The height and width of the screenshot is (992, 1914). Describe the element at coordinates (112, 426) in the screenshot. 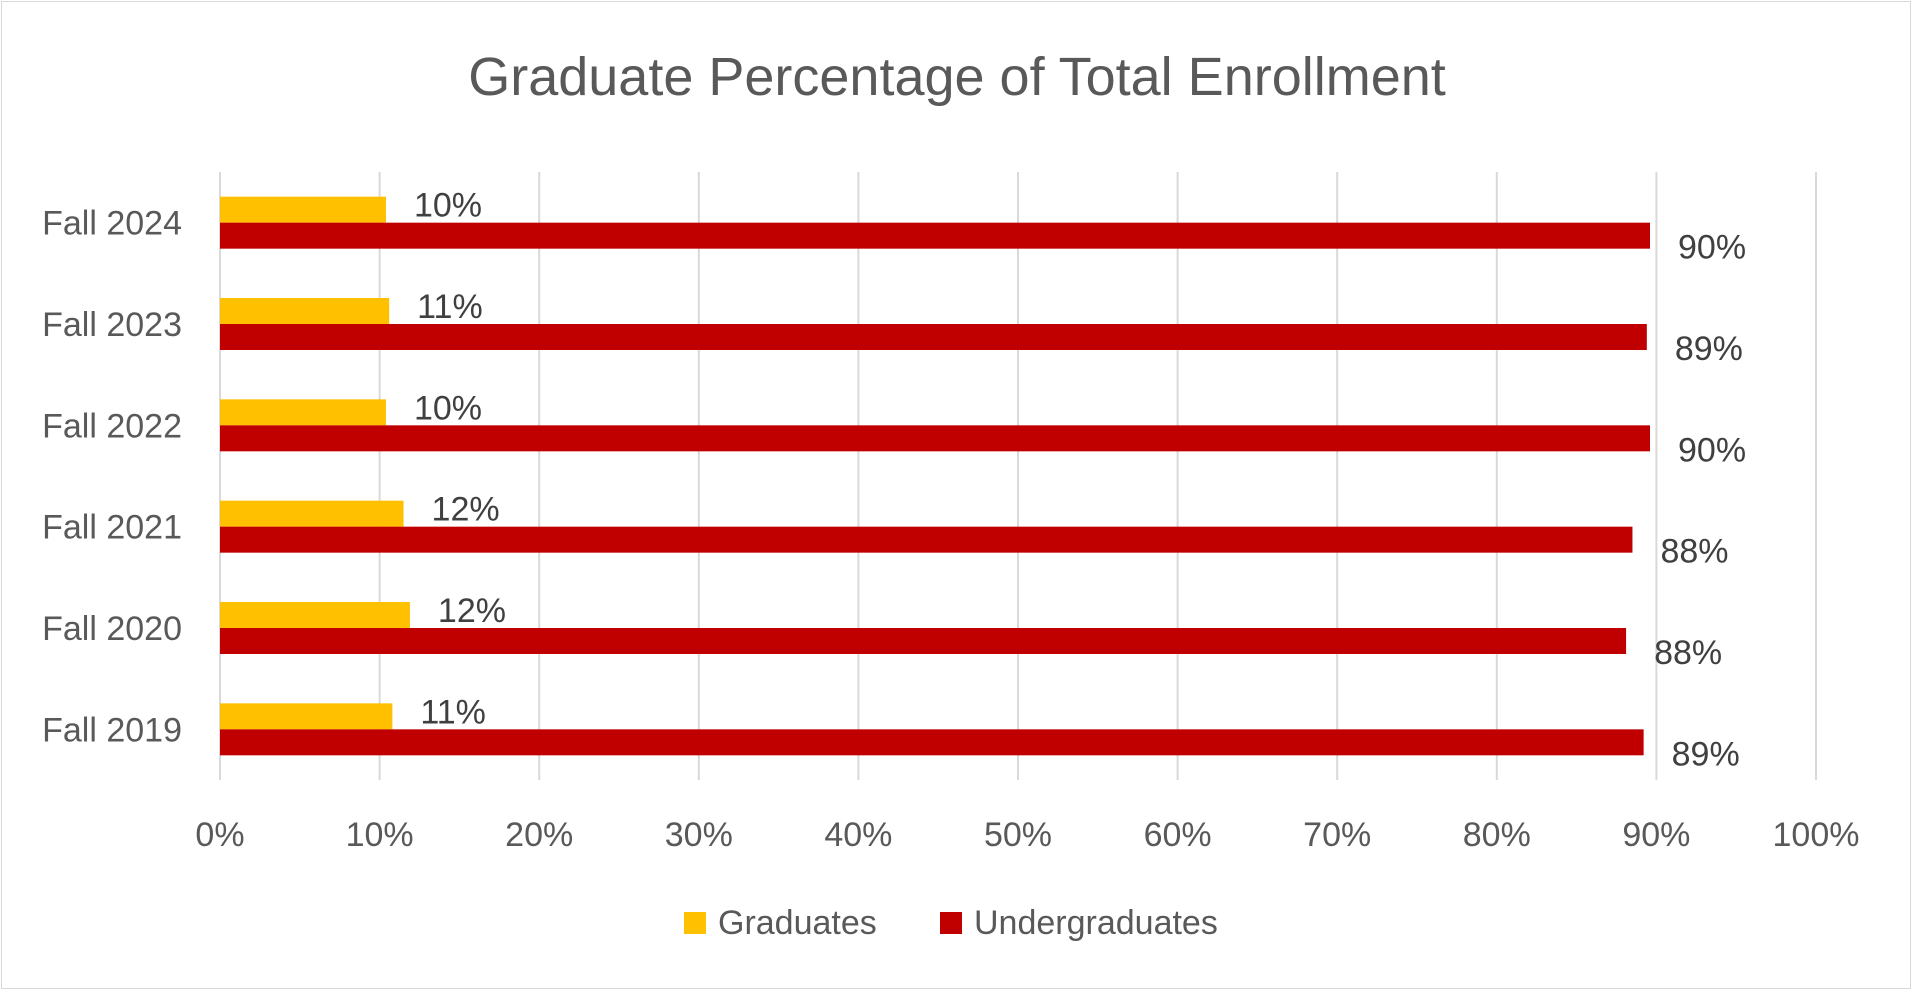

I see `category-label: Fall 2022` at that location.